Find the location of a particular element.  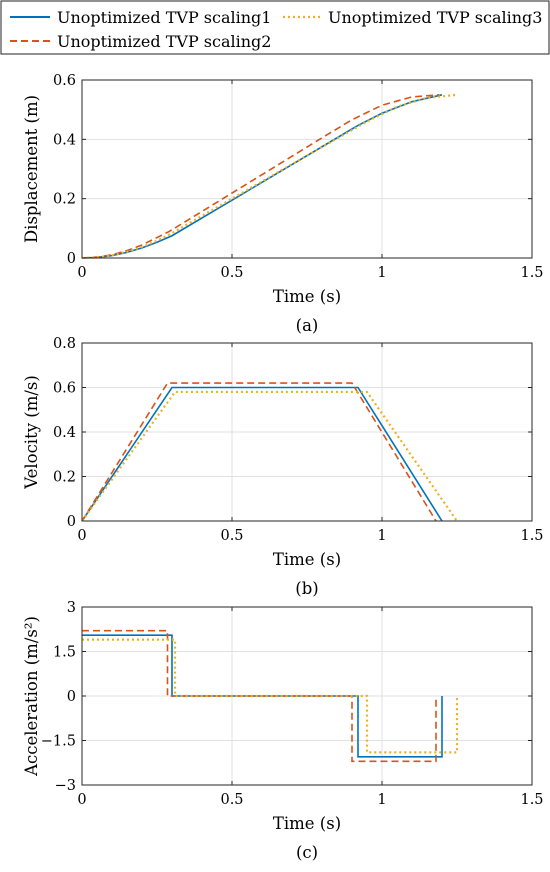

svg-text: Displacement (m) is located at coordinates (31, 169).